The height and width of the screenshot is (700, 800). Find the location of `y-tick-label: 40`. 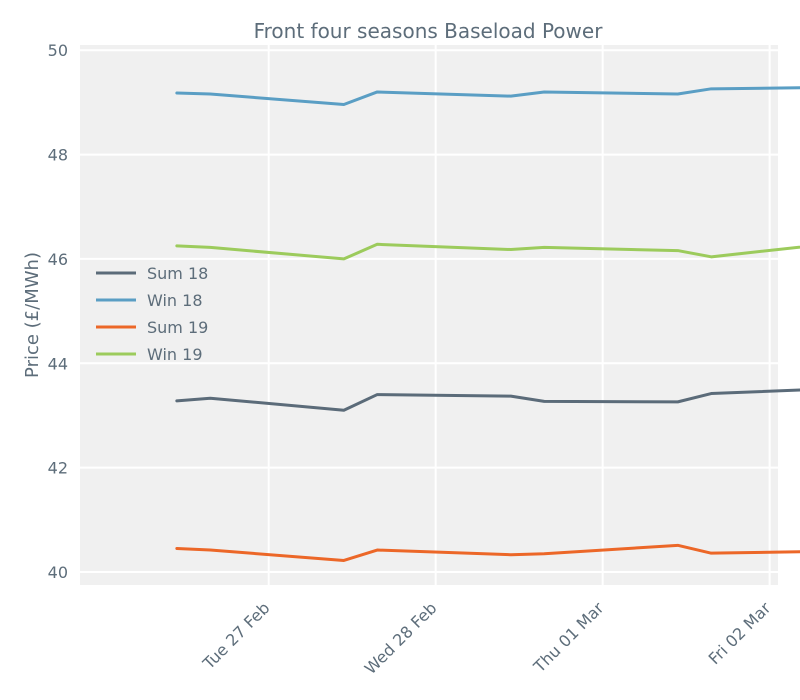

y-tick-label: 40 is located at coordinates (58, 572).